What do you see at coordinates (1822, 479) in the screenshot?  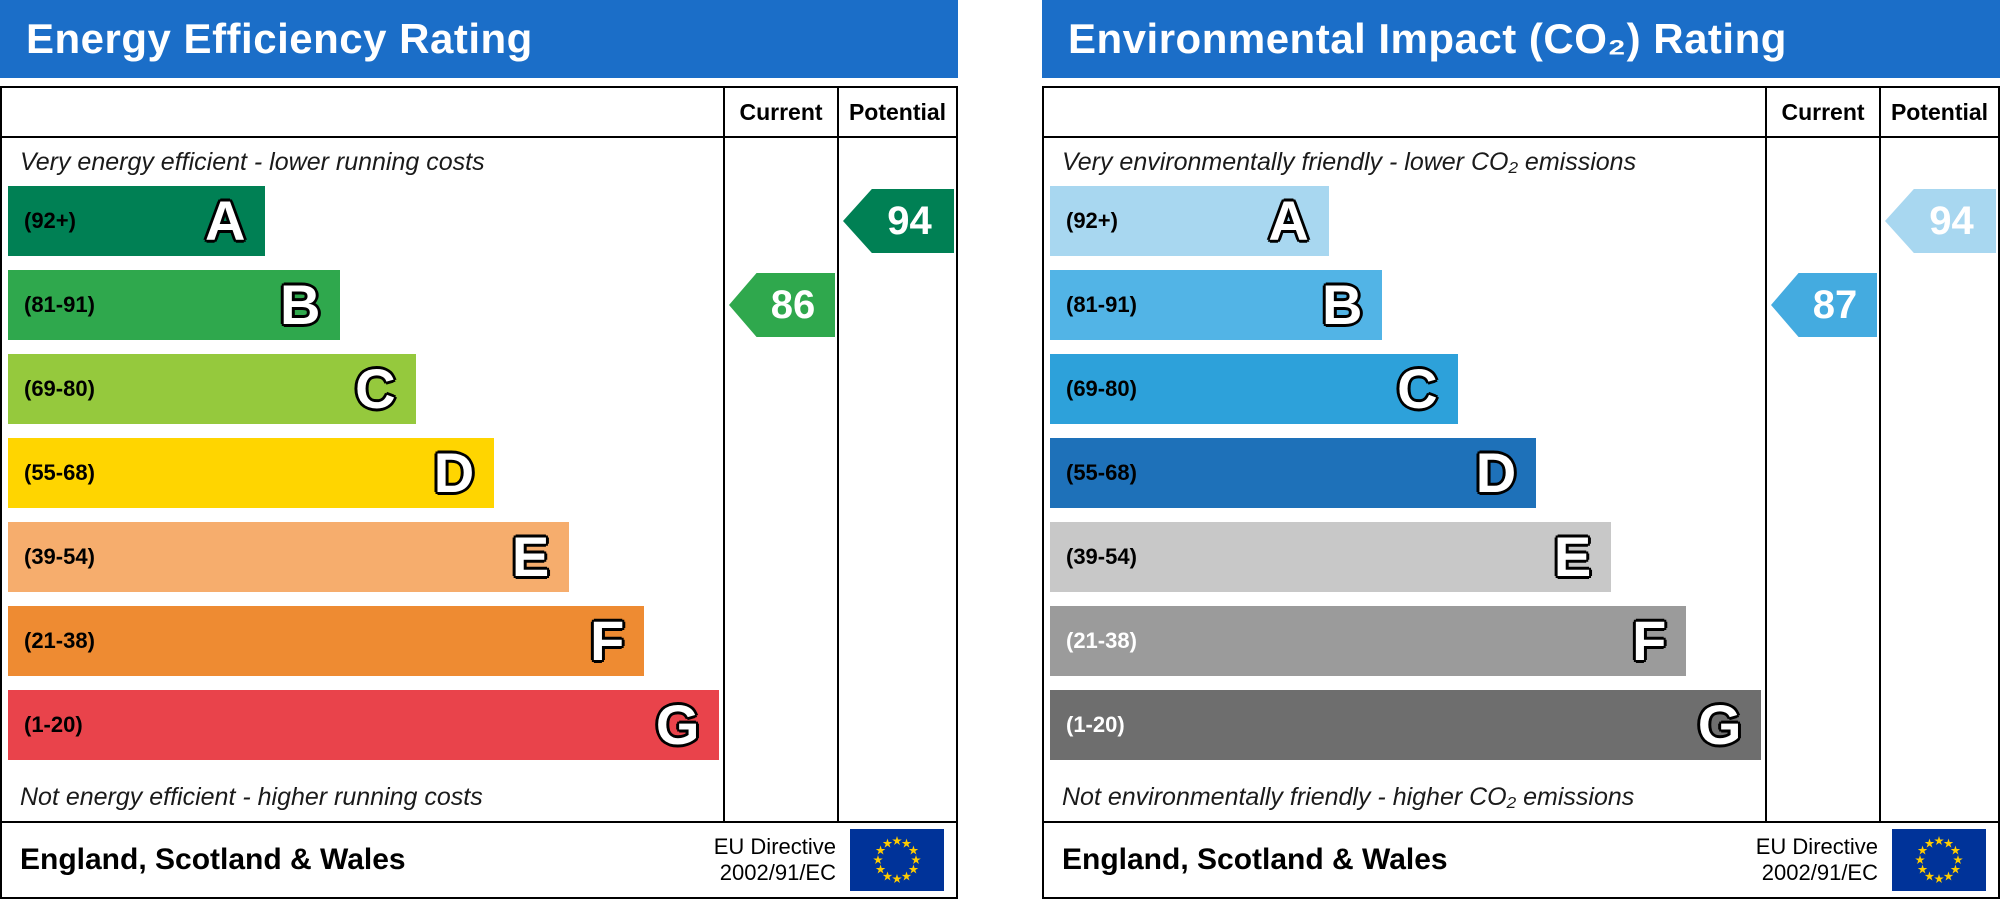 I see `current-column: 87` at bounding box center [1822, 479].